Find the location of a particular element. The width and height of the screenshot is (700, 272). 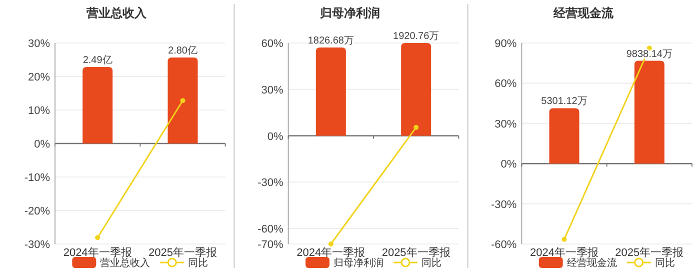

legend-label: 经营现金流 is located at coordinates (591, 263).